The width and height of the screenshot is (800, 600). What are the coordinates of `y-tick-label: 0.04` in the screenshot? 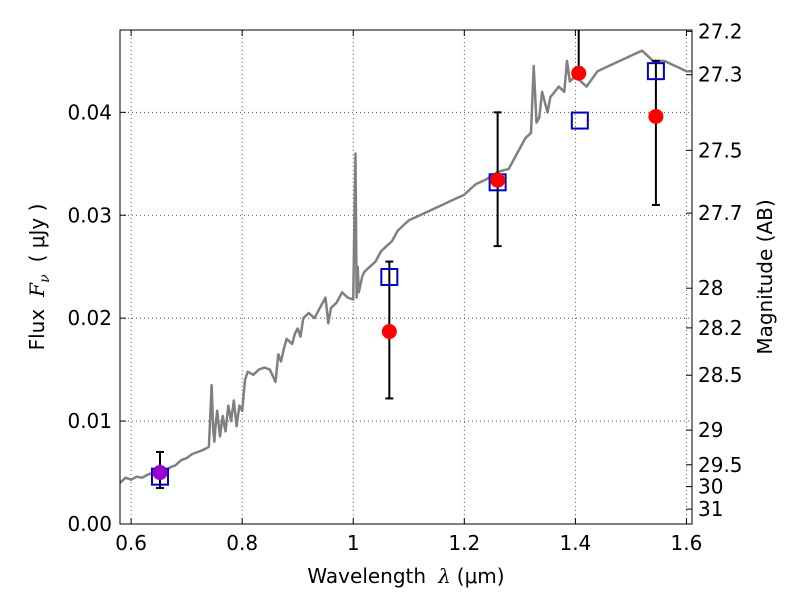 It's located at (89, 112).